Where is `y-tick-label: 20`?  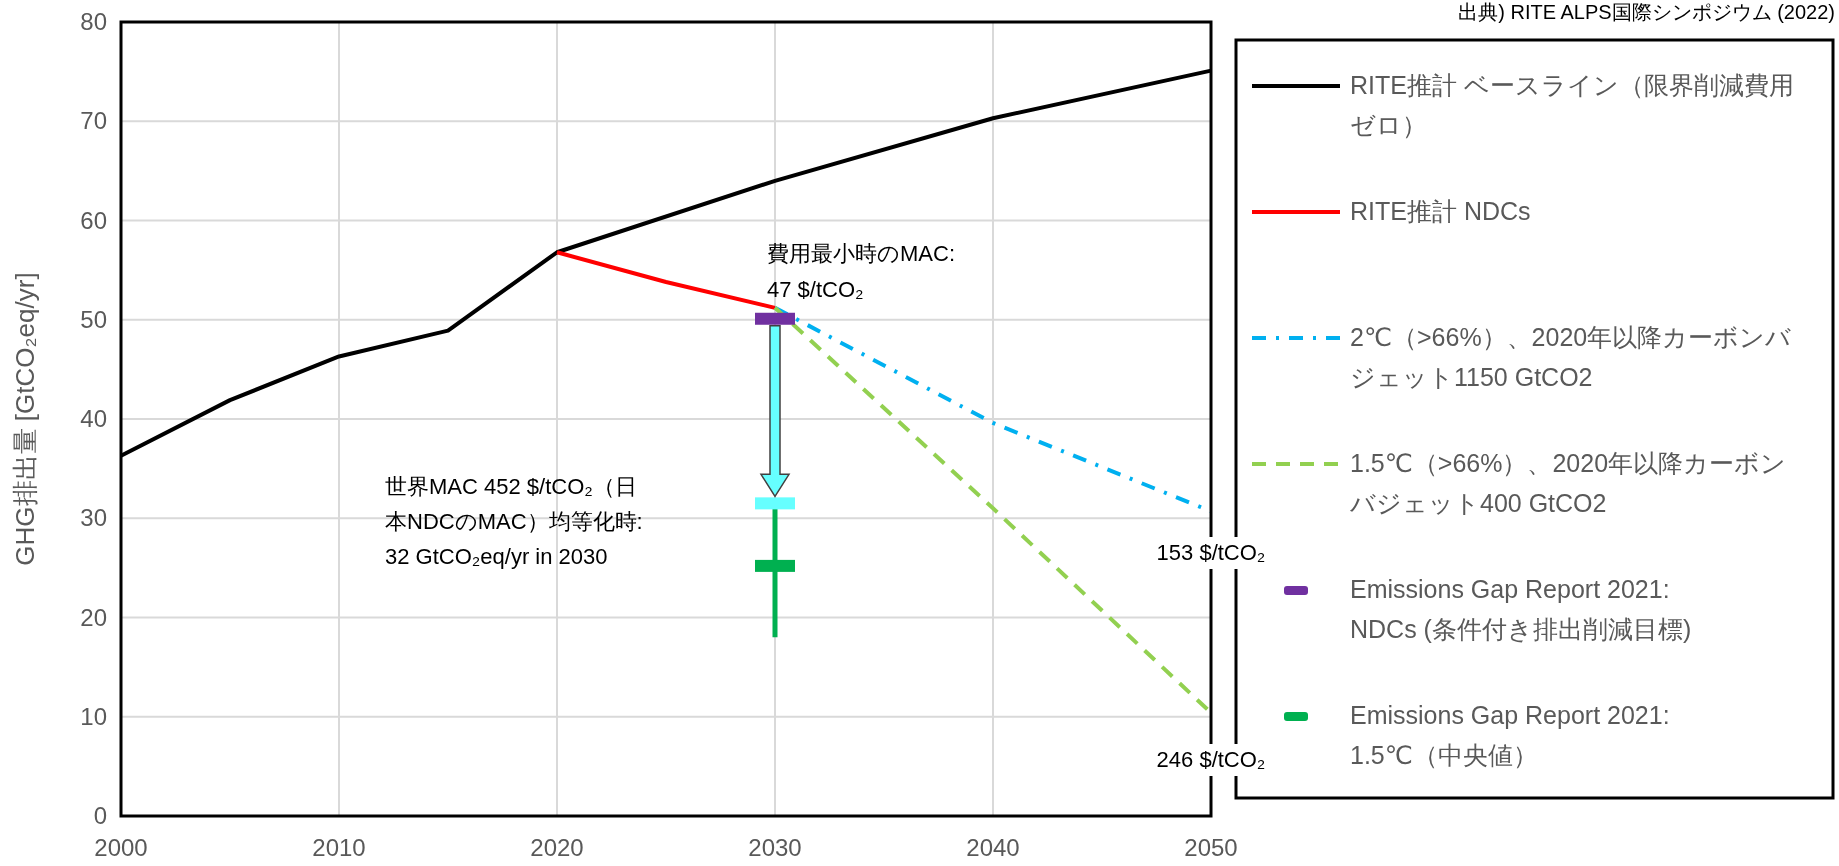
y-tick-label: 20 is located at coordinates (93, 617).